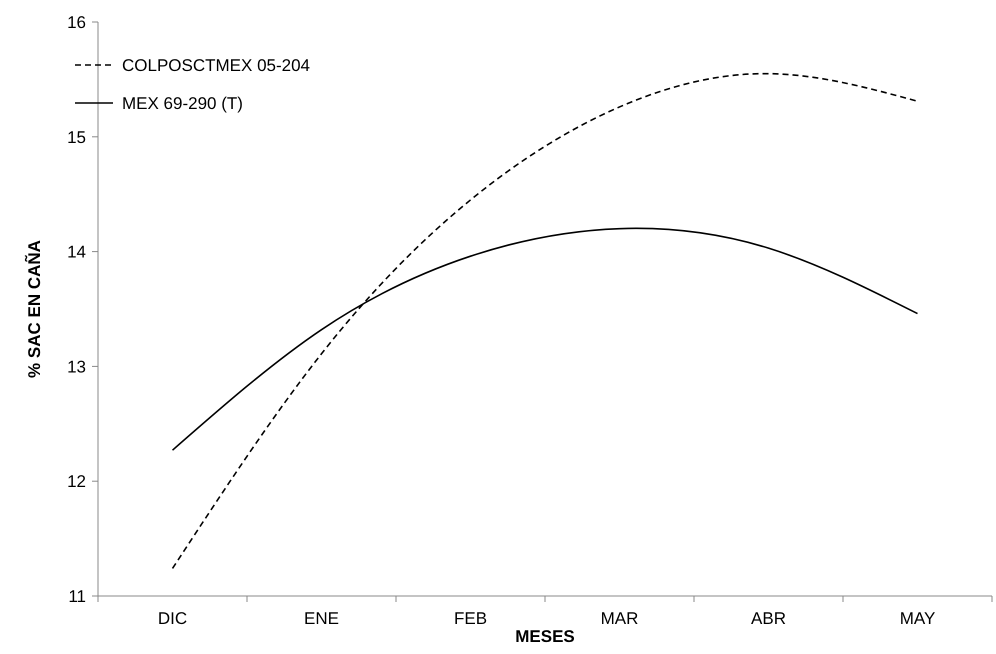  What do you see at coordinates (768, 618) in the screenshot?
I see `x-tick-label: ABR` at bounding box center [768, 618].